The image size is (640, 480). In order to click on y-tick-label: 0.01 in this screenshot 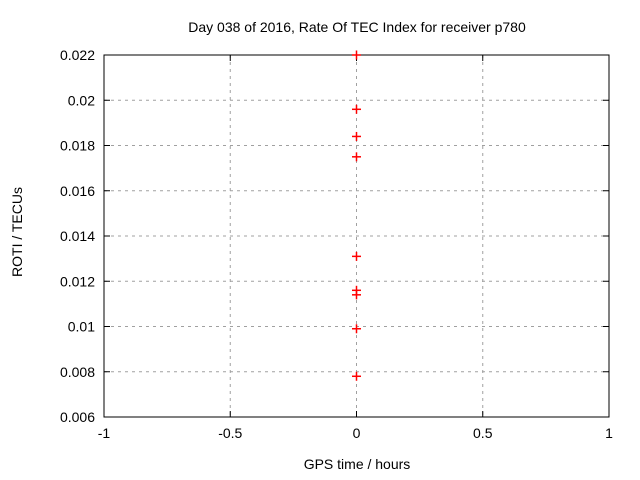, I will do `click(81, 327)`.